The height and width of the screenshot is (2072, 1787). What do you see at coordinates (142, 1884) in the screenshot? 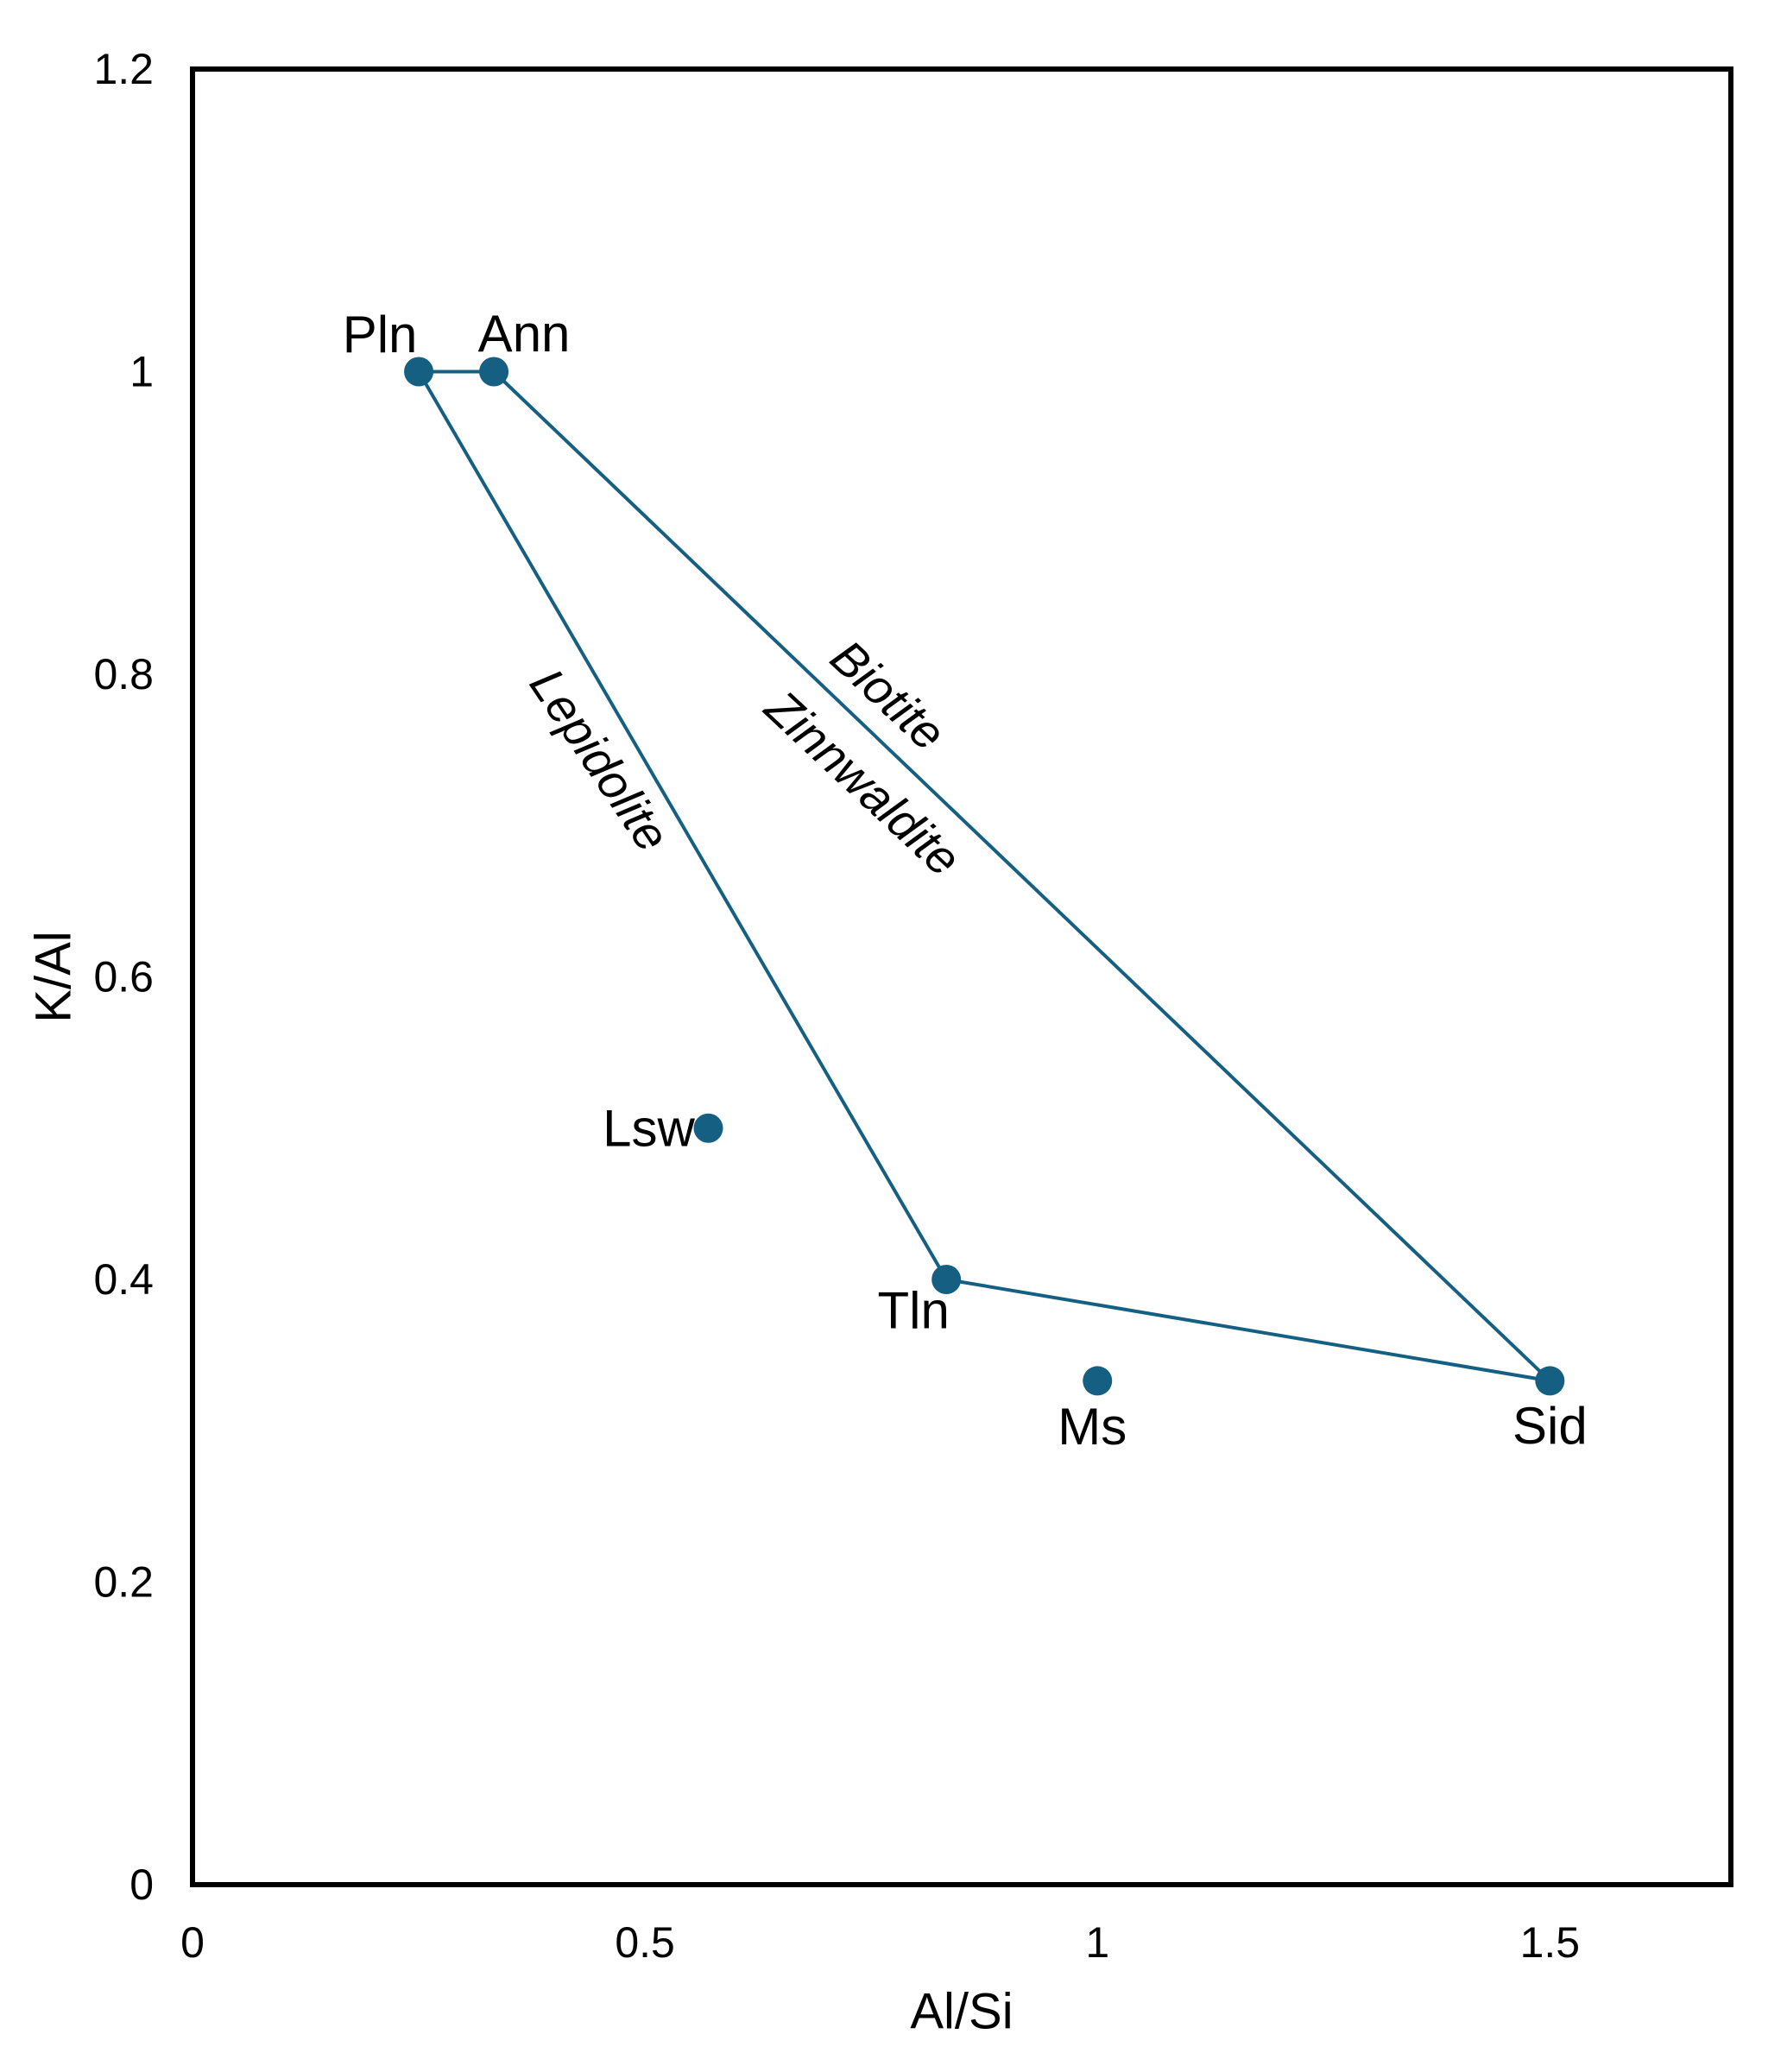
I see `y-tick-label-0: 0` at bounding box center [142, 1884].